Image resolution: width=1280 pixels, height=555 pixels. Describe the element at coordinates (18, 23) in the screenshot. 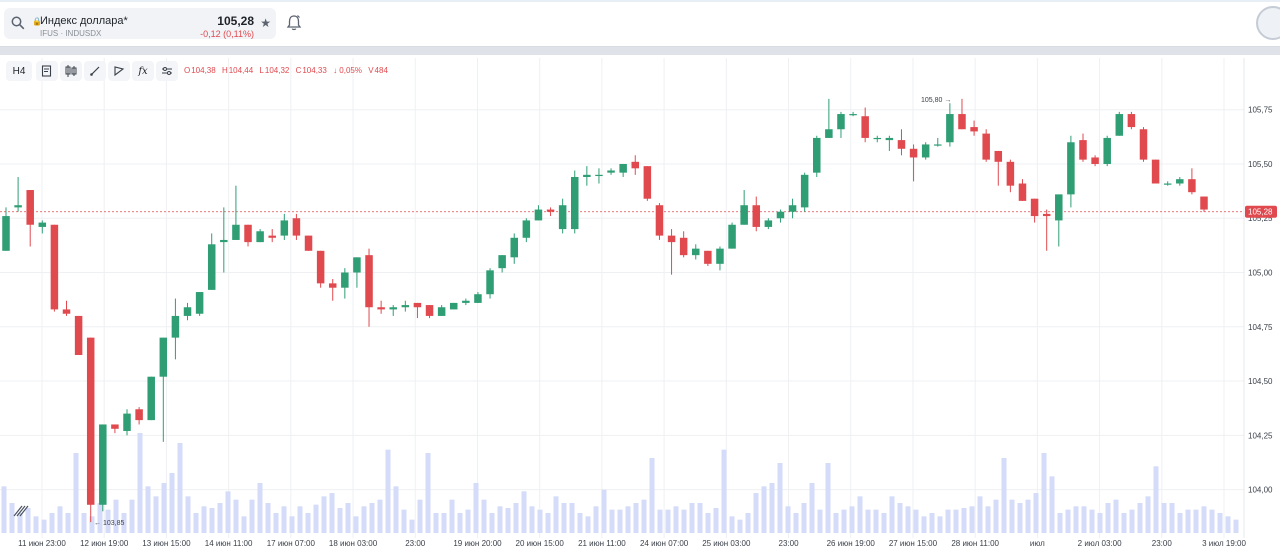

I see `search-icon` at that location.